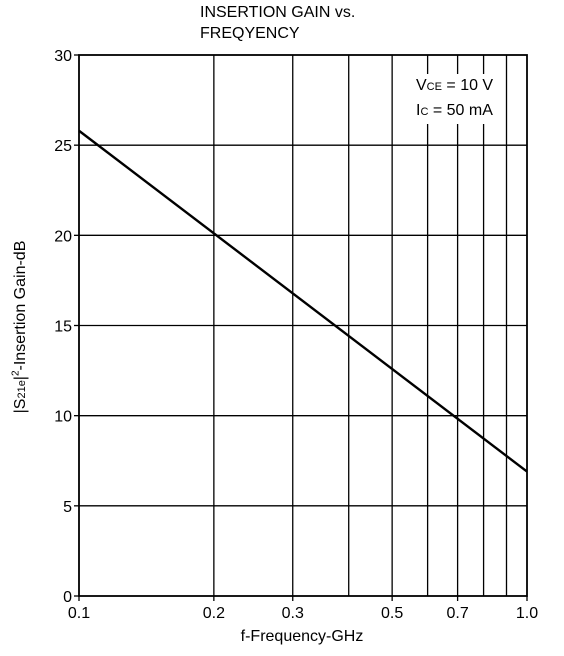 Image resolution: width=564 pixels, height=656 pixels. I want to click on x-tick-label: 0.7, so click(457, 613).